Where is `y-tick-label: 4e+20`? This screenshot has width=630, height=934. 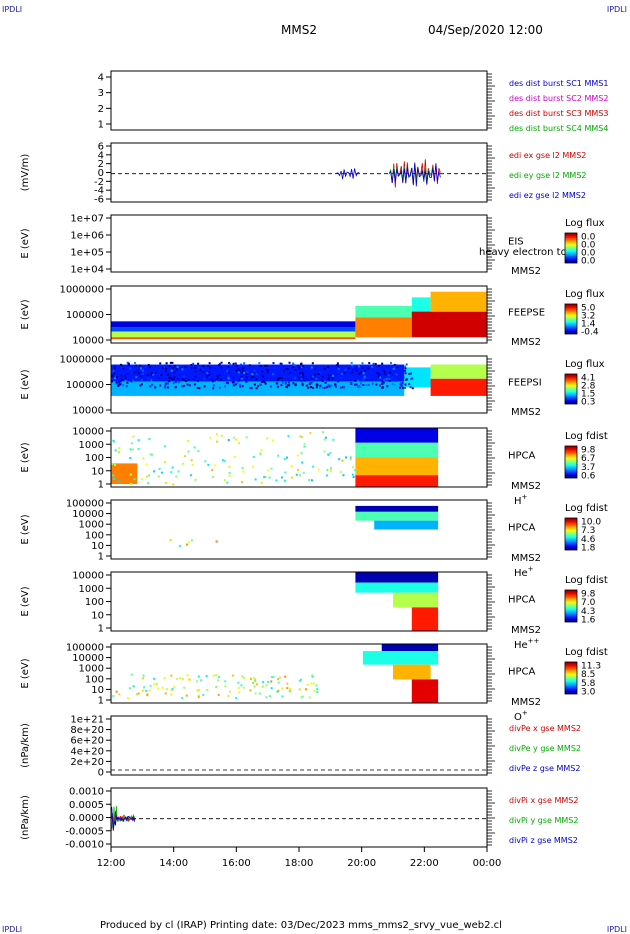 y-tick-label: 4e+20 is located at coordinates (87, 751).